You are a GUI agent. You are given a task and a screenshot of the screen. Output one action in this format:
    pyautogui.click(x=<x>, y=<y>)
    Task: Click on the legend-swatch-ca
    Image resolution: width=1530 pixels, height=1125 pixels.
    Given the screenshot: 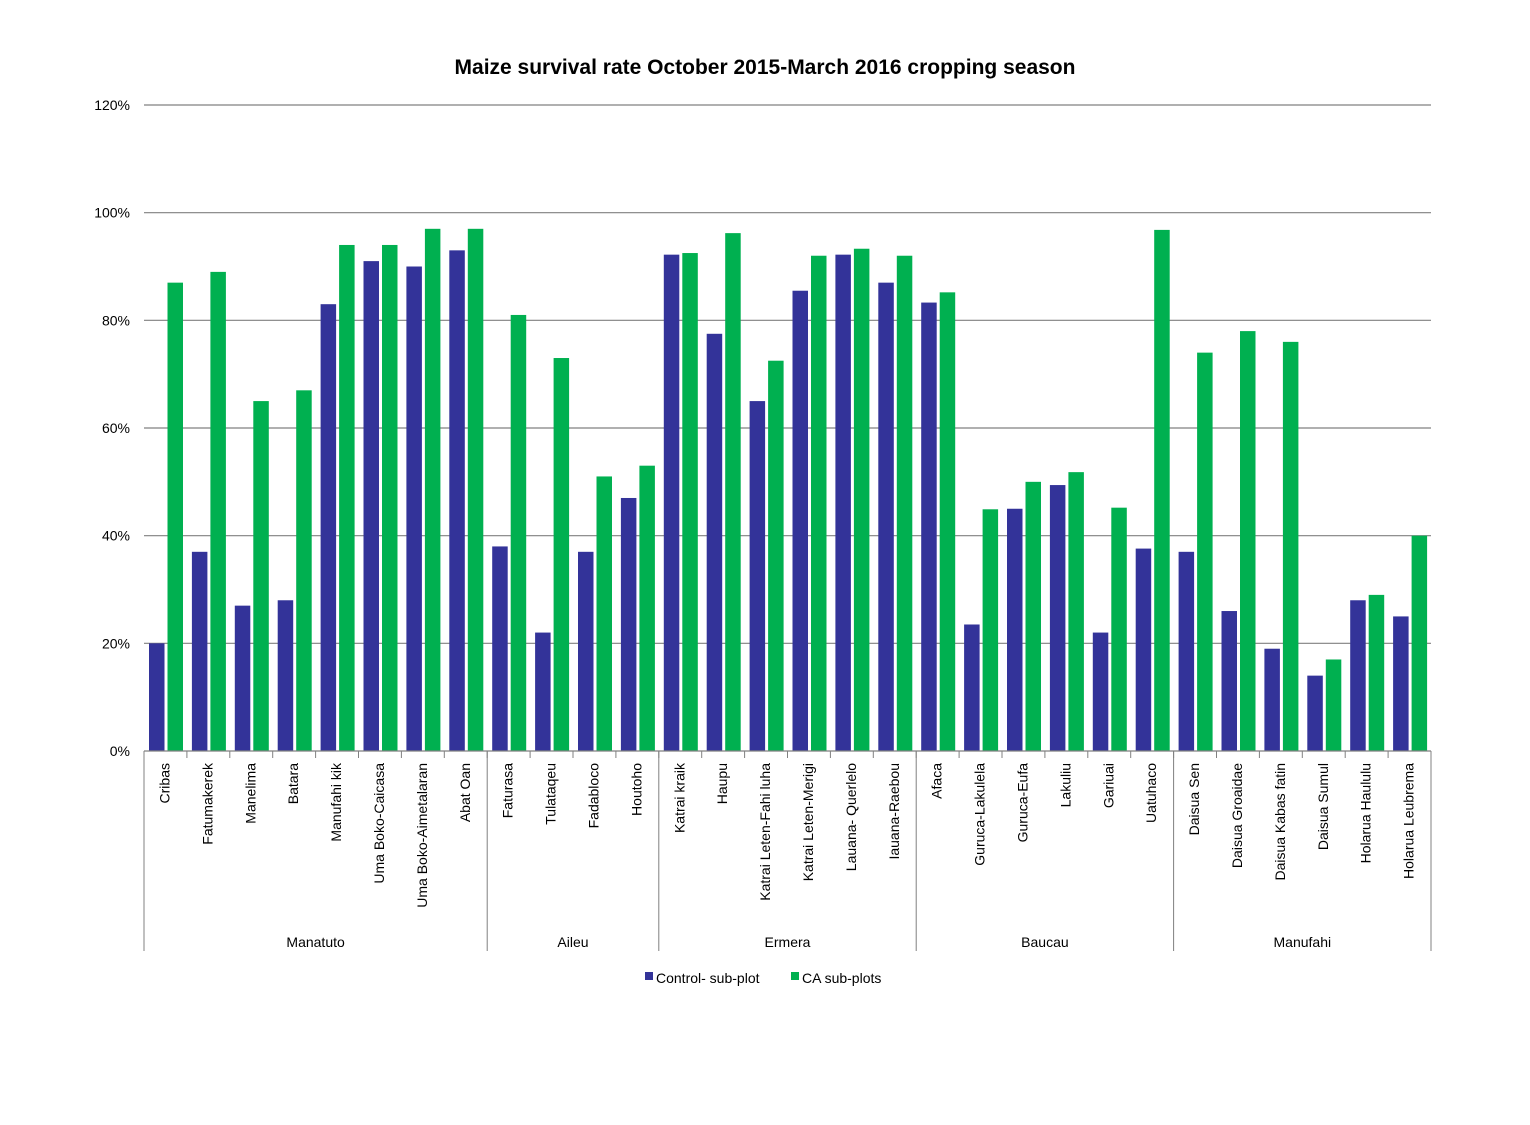 What is the action you would take?
    pyautogui.click(x=795, y=976)
    